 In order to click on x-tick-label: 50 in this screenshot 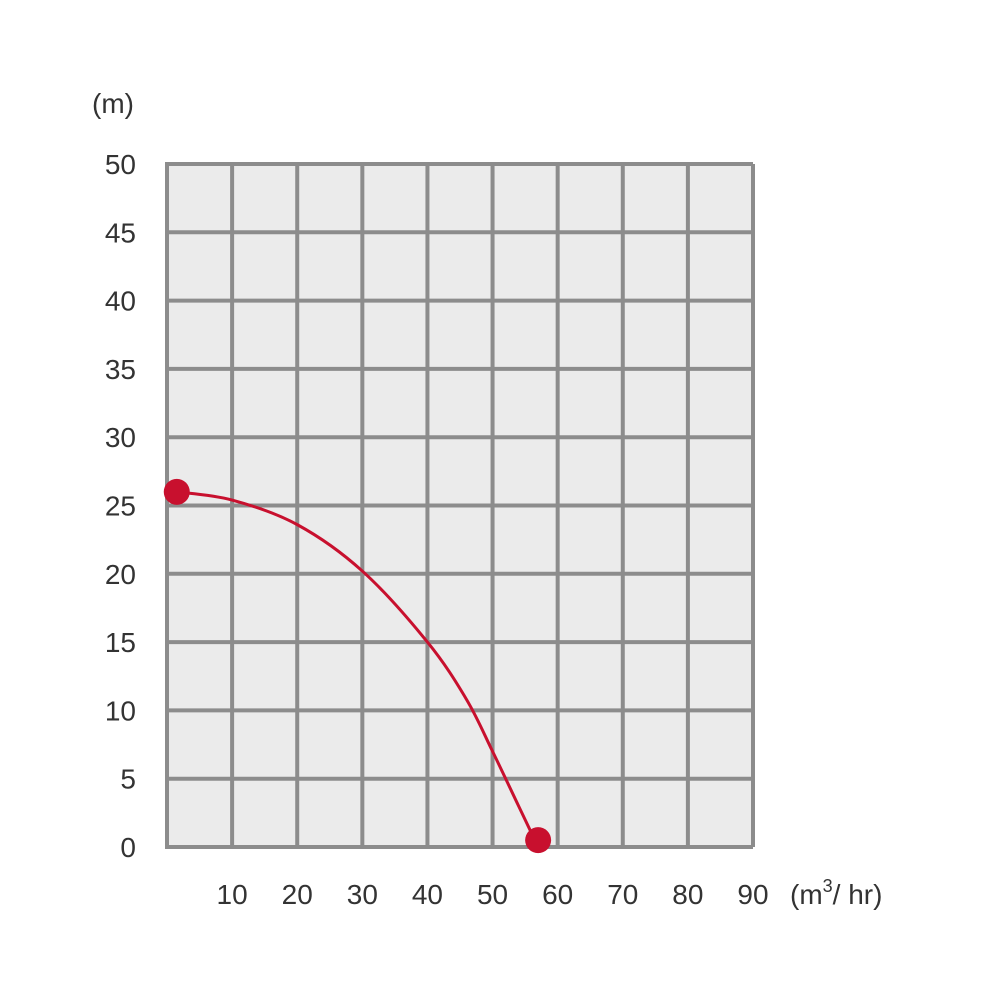, I will do `click(492, 894)`.